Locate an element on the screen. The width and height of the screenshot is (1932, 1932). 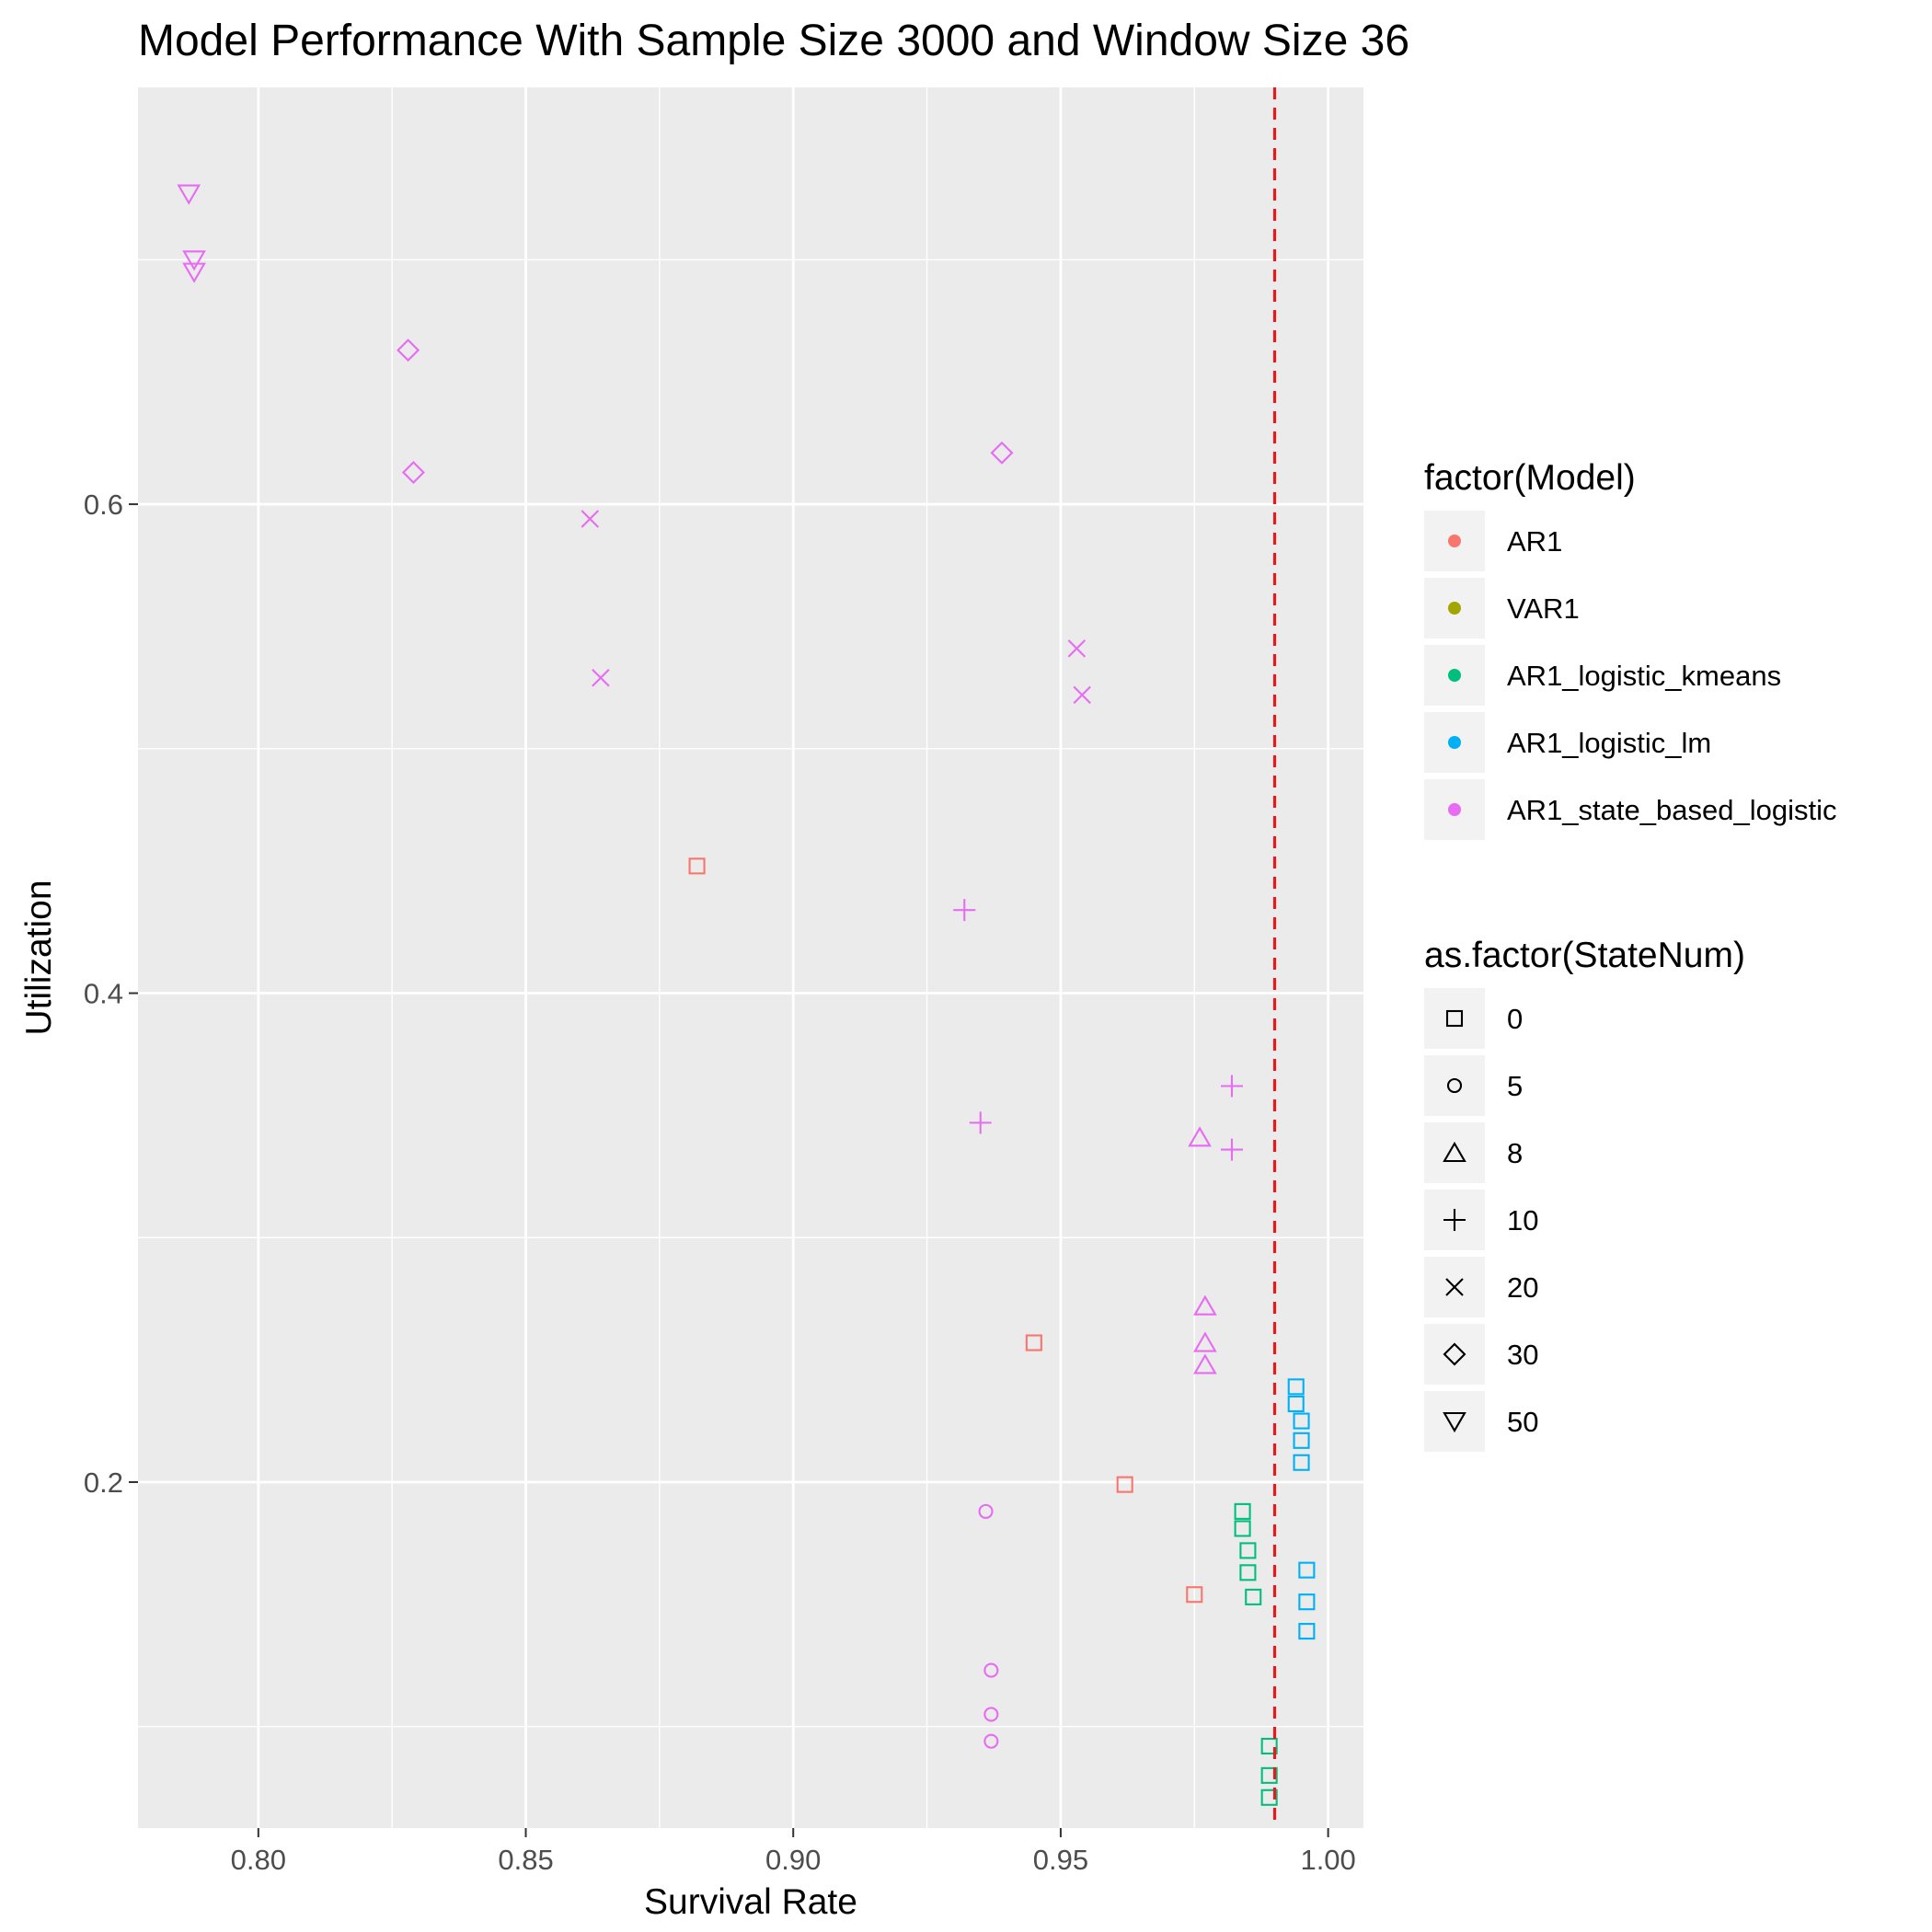
legend-key-cross is located at coordinates (1454, 1287).